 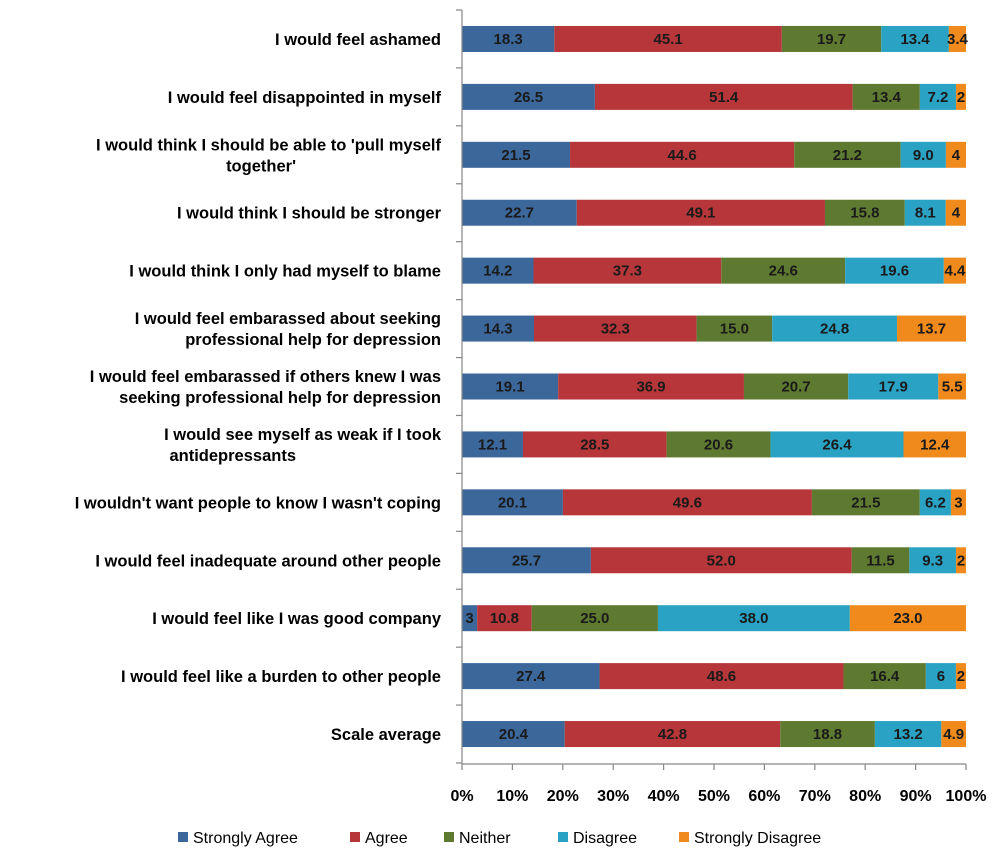 I want to click on data-label: 18.3, so click(x=508, y=39).